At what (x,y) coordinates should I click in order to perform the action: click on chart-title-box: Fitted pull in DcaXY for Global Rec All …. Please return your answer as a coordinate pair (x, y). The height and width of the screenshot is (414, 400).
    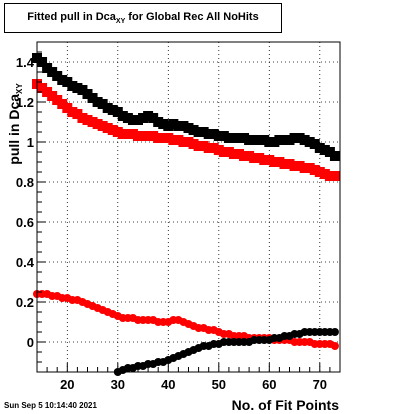
    Looking at the image, I should click on (143, 18).